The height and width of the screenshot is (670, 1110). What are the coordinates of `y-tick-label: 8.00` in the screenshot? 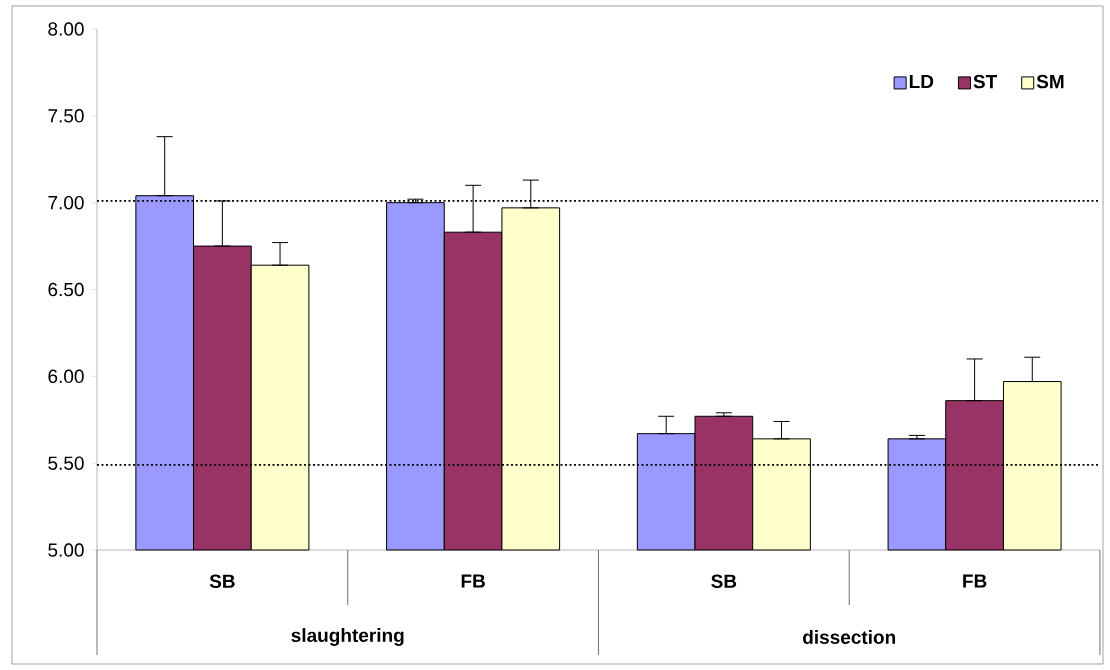 It's located at (66, 29).